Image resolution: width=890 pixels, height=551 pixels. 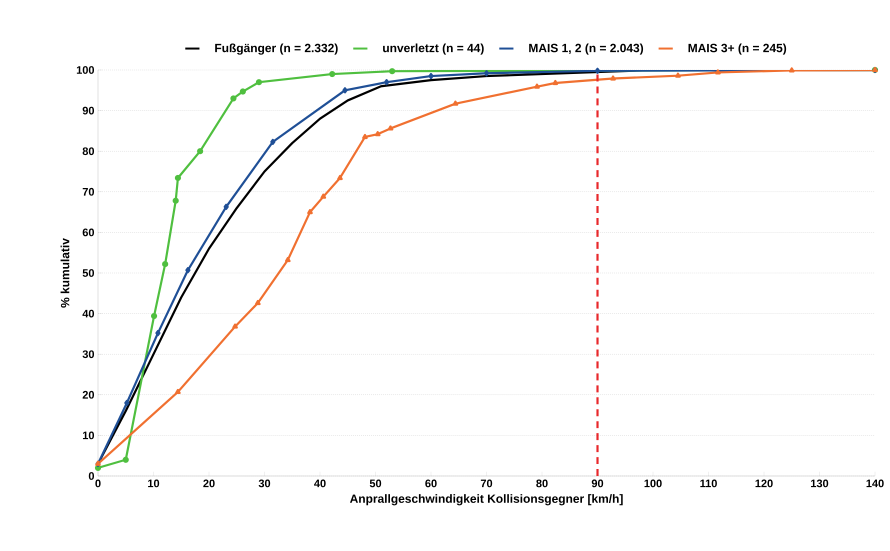 I want to click on x-tick-label: 30, so click(x=264, y=484).